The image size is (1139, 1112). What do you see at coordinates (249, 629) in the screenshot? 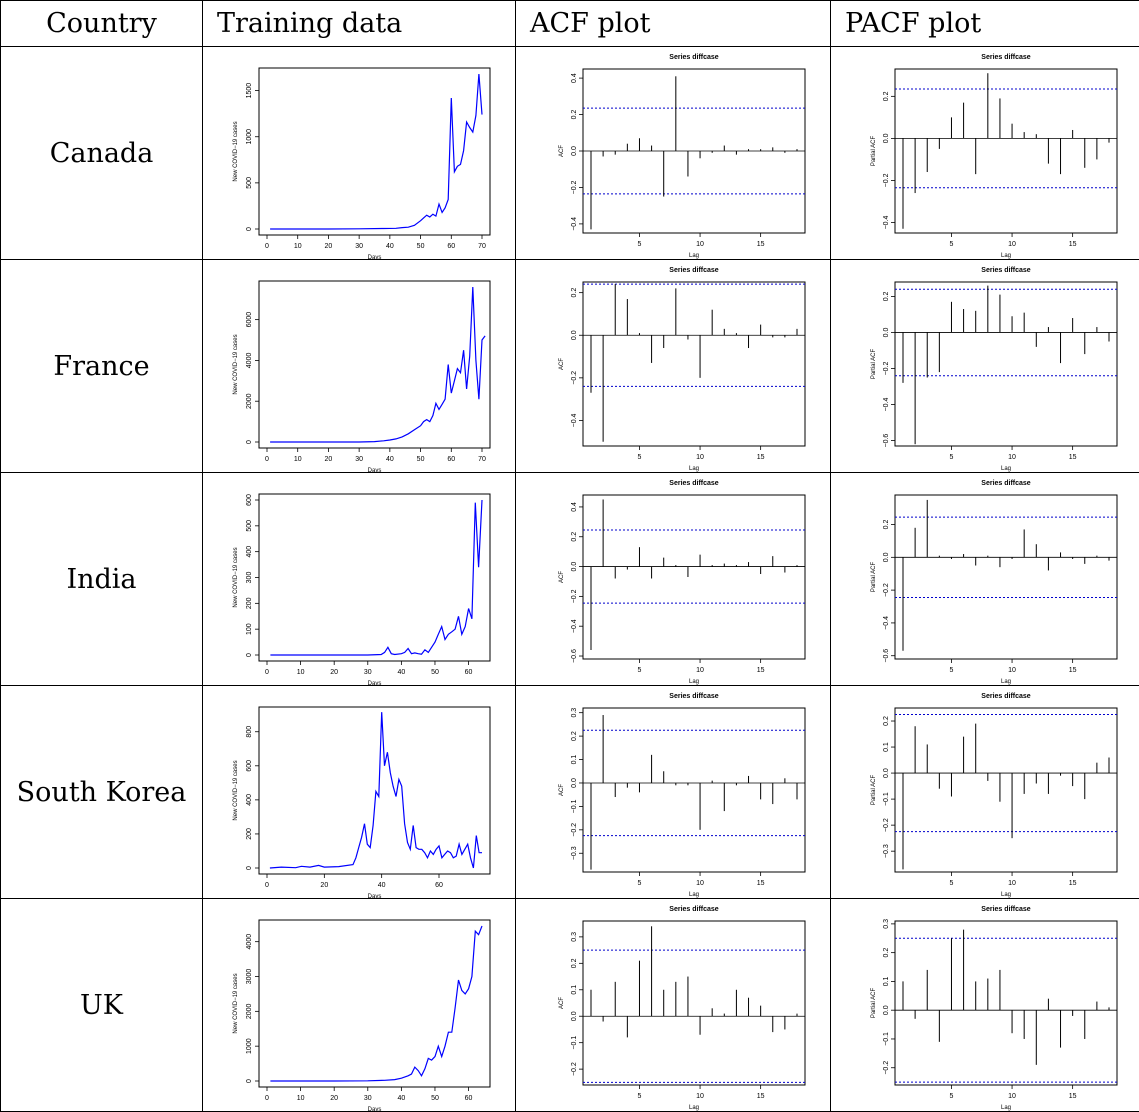
I see `y-tick-label: 100` at bounding box center [249, 629].